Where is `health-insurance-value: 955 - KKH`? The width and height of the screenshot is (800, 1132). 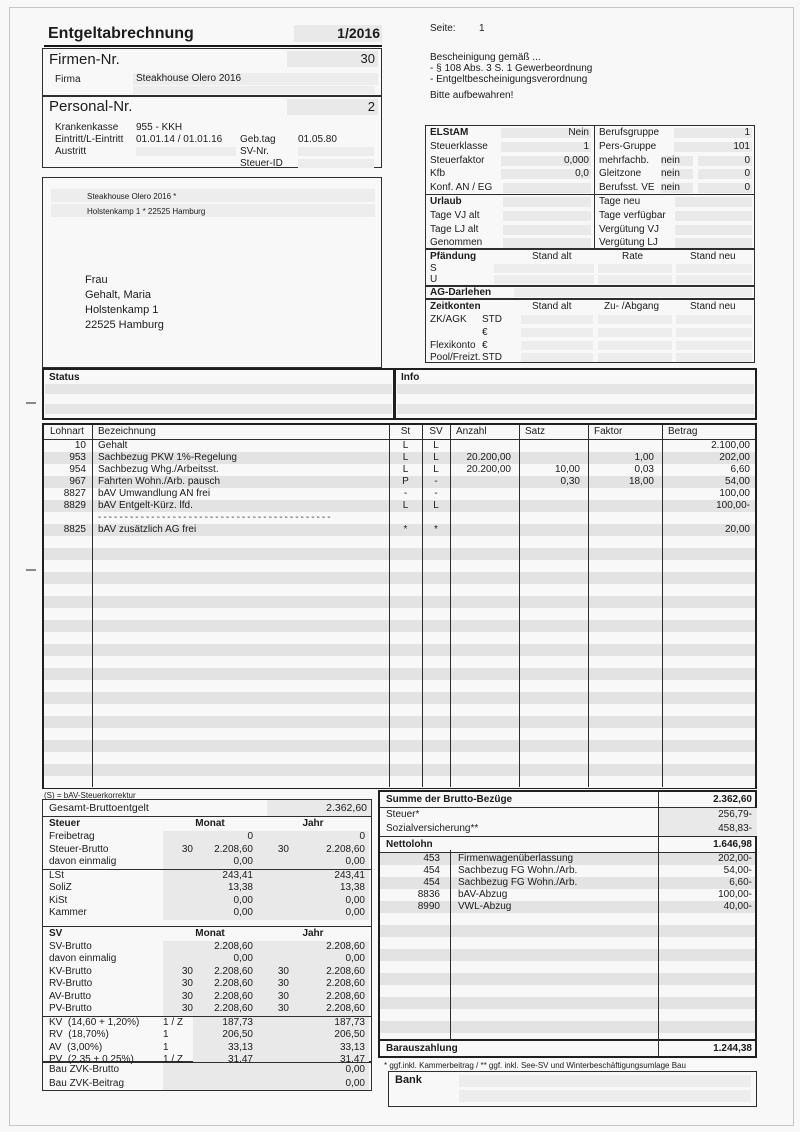
health-insurance-value: 955 - KKH is located at coordinates (159, 127).